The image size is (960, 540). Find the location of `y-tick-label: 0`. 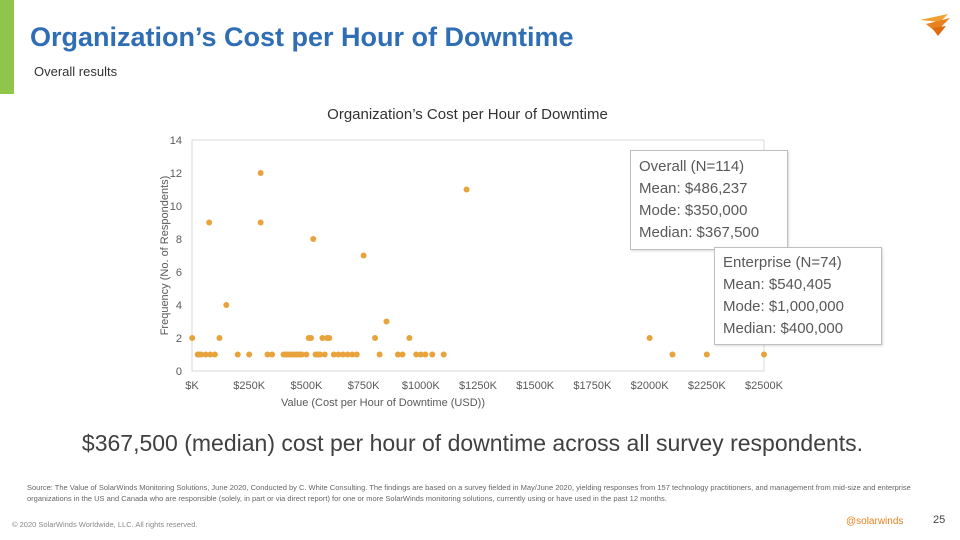

y-tick-label: 0 is located at coordinates (179, 372).